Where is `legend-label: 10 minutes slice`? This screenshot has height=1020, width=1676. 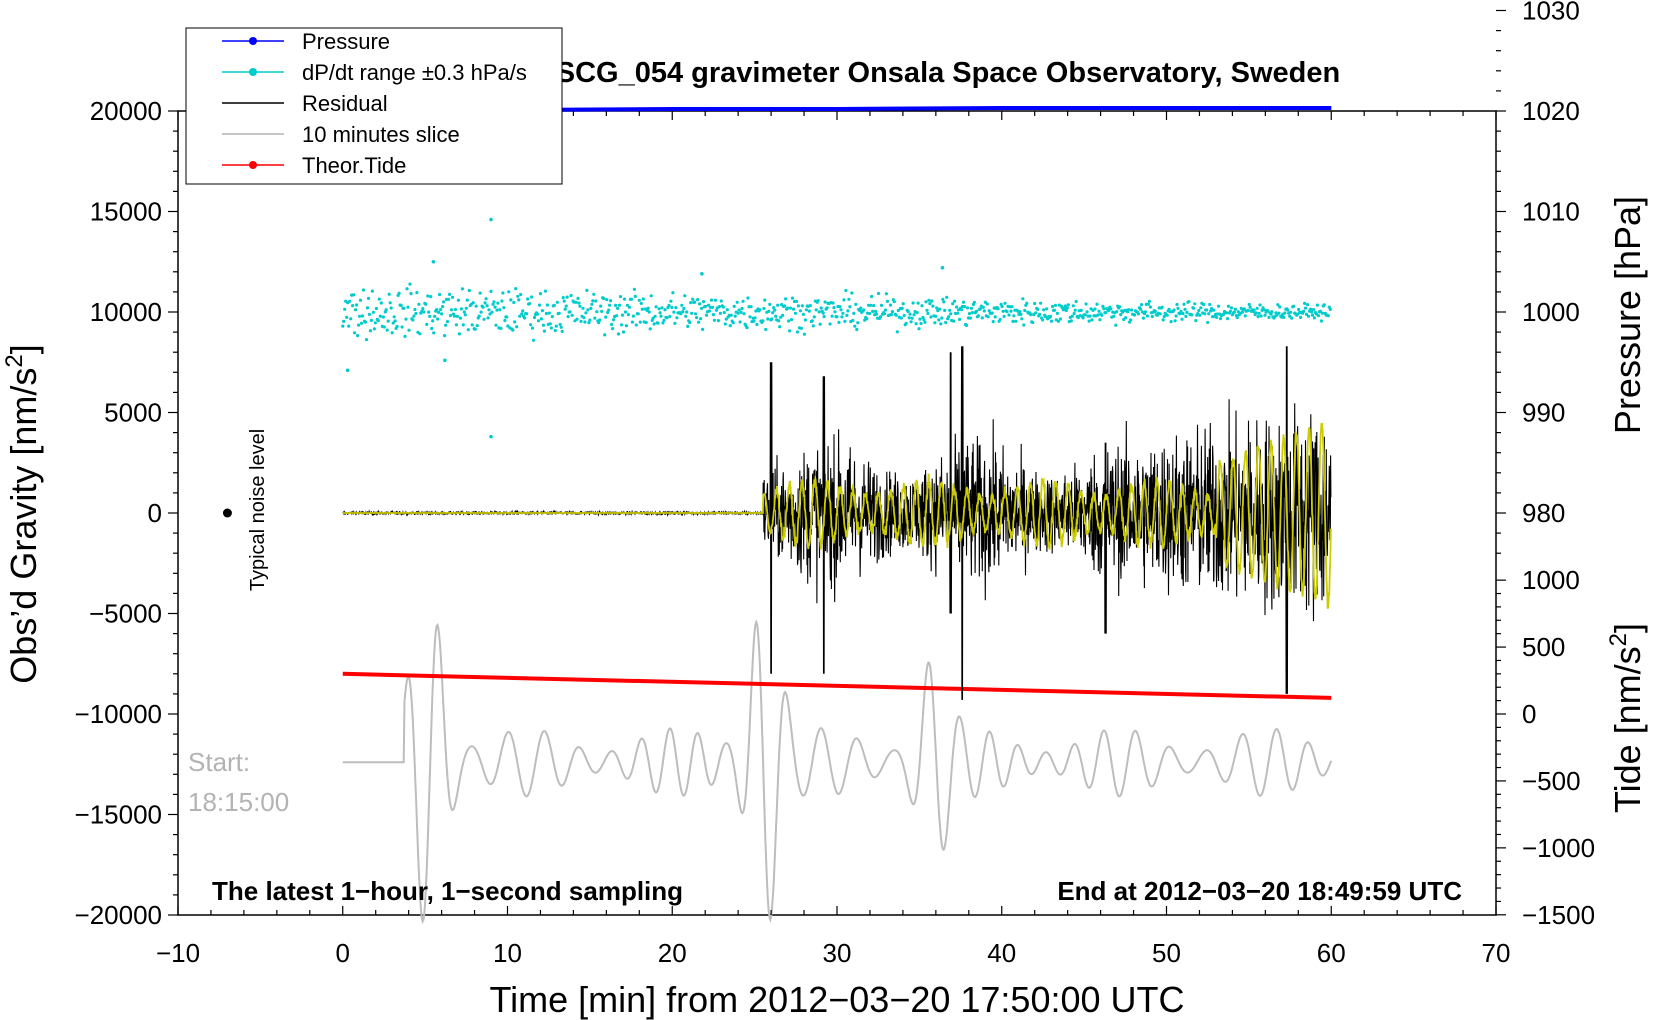 legend-label: 10 minutes slice is located at coordinates (381, 134).